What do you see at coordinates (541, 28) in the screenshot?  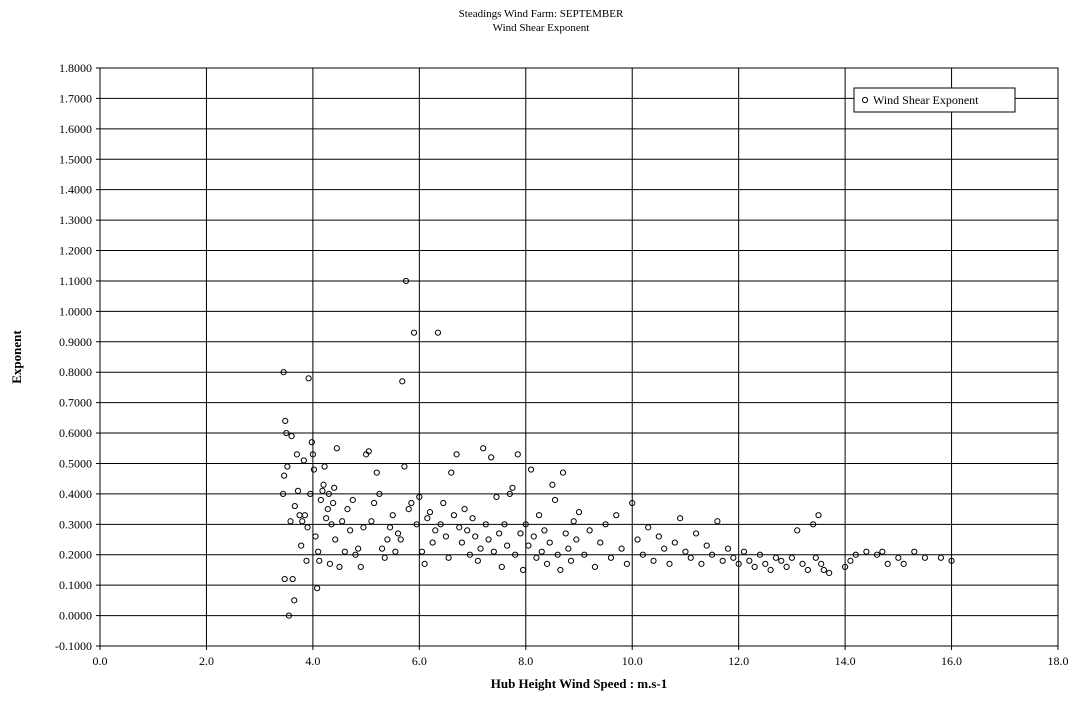 I see `chart-subtitle: Wind Shear Exponent` at bounding box center [541, 28].